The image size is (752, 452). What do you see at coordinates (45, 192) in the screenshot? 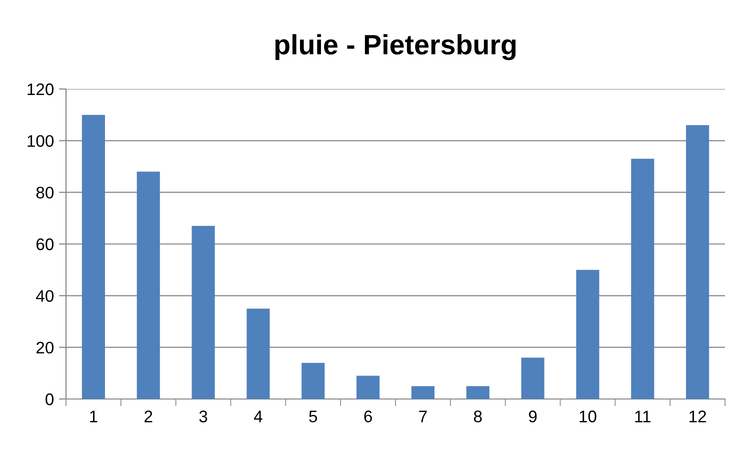
I see `y-tick-label: 80` at bounding box center [45, 192].